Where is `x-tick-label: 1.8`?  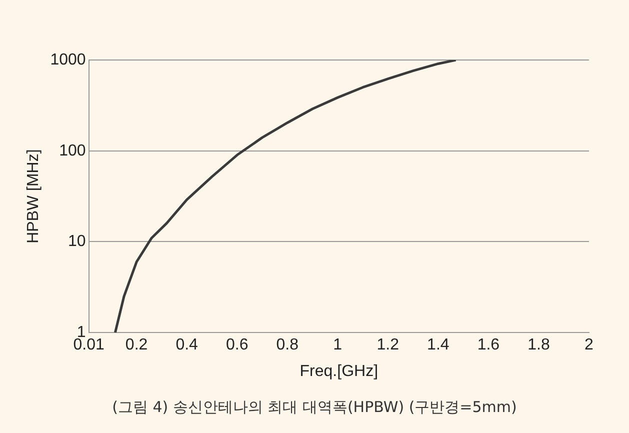 x-tick-label: 1.8 is located at coordinates (539, 345).